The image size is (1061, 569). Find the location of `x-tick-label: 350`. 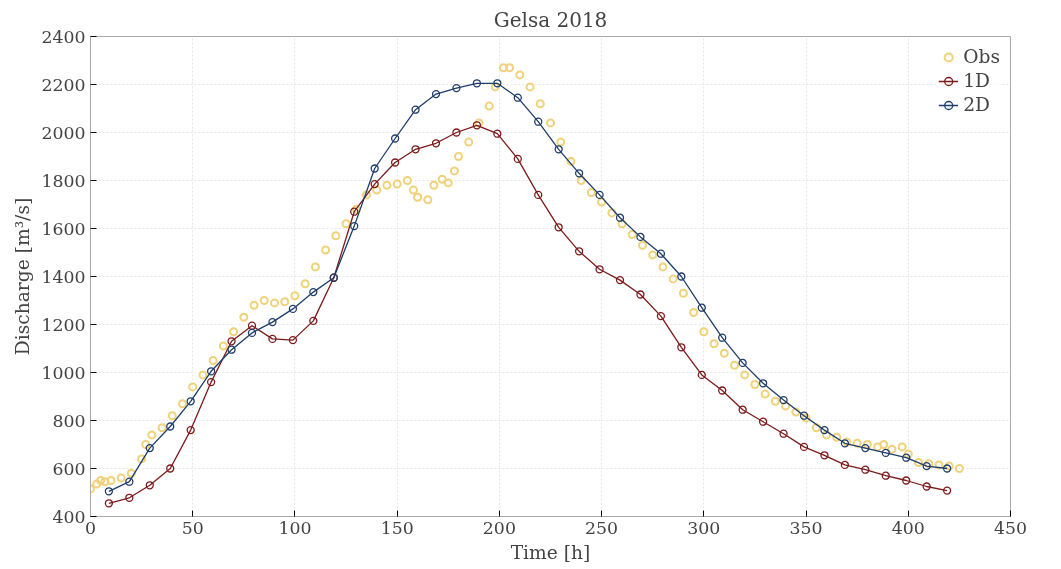

x-tick-label: 350 is located at coordinates (806, 527).